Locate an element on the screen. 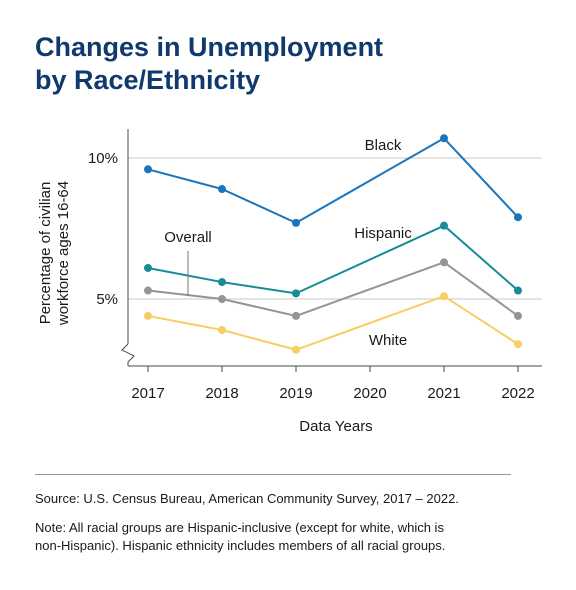 Image resolution: width=576 pixels, height=590 pixels. y-tick-label: 10% is located at coordinates (103, 158).